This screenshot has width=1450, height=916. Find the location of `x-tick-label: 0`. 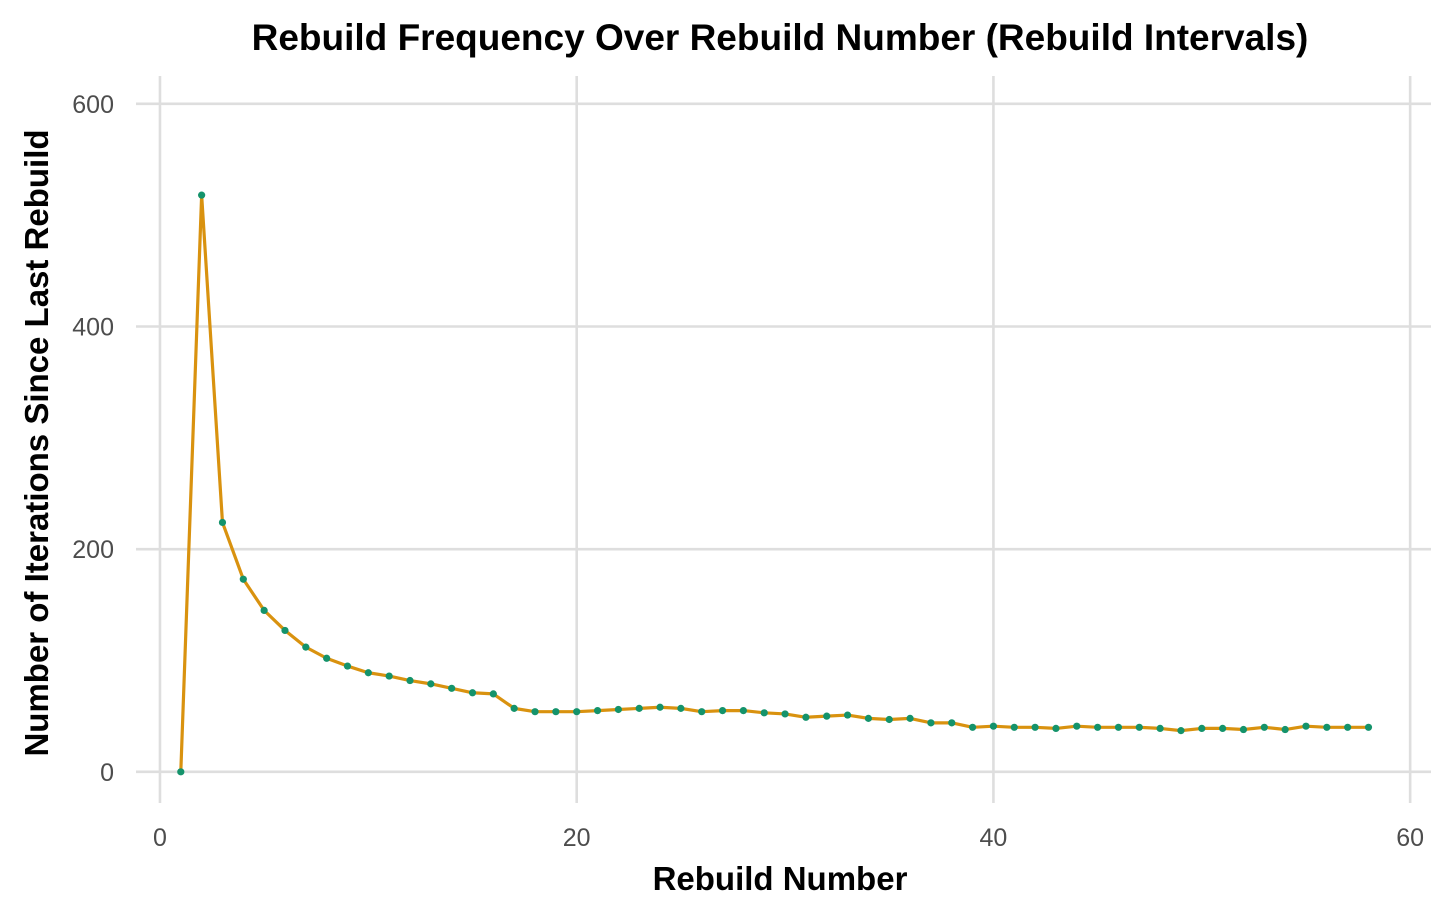

x-tick-label: 0 is located at coordinates (160, 838).